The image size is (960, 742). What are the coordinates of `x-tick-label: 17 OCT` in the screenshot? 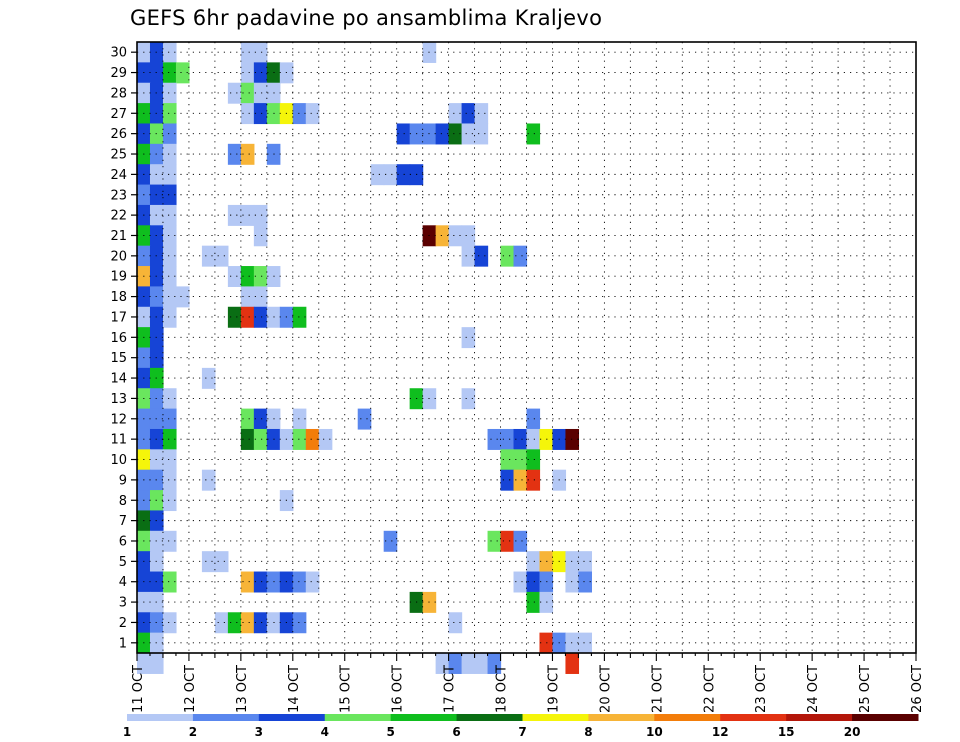 It's located at (450, 689).